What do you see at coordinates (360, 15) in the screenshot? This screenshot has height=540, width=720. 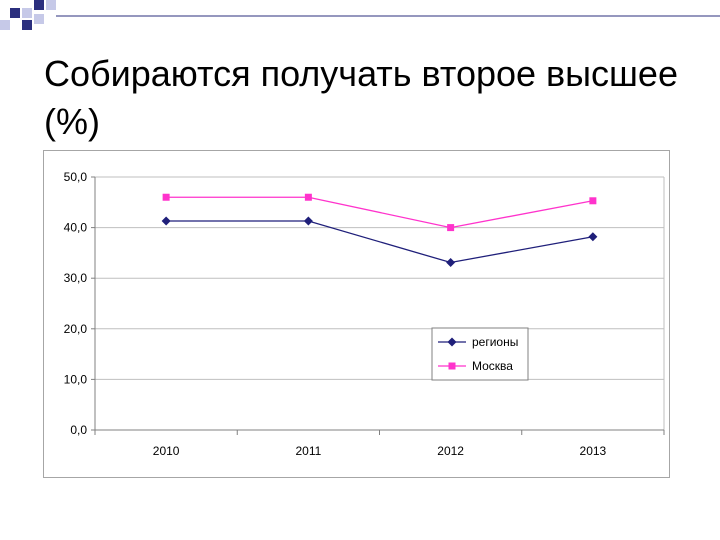 I see `title-decoration` at bounding box center [360, 15].